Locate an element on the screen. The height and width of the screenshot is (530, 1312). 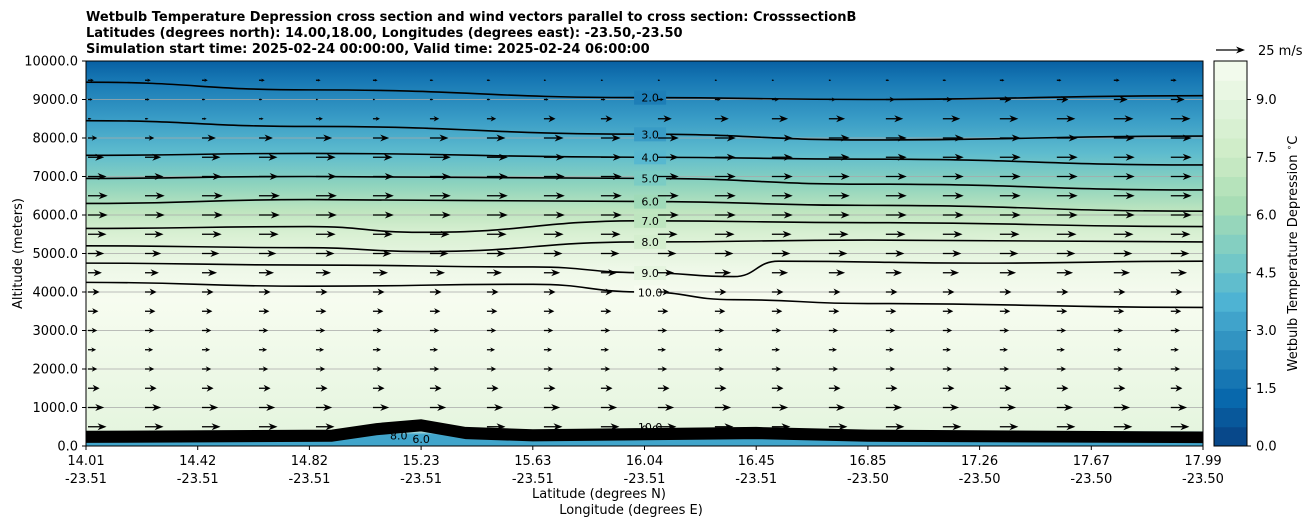
near-surface-contour-label: 10.0 is located at coordinates (650, 427).